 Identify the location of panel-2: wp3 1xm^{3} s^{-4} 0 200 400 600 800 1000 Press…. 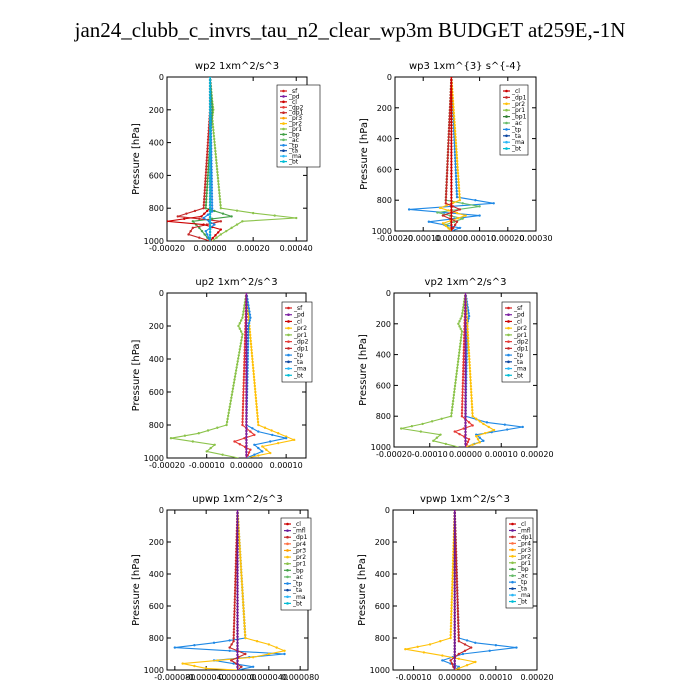
(456, 152).